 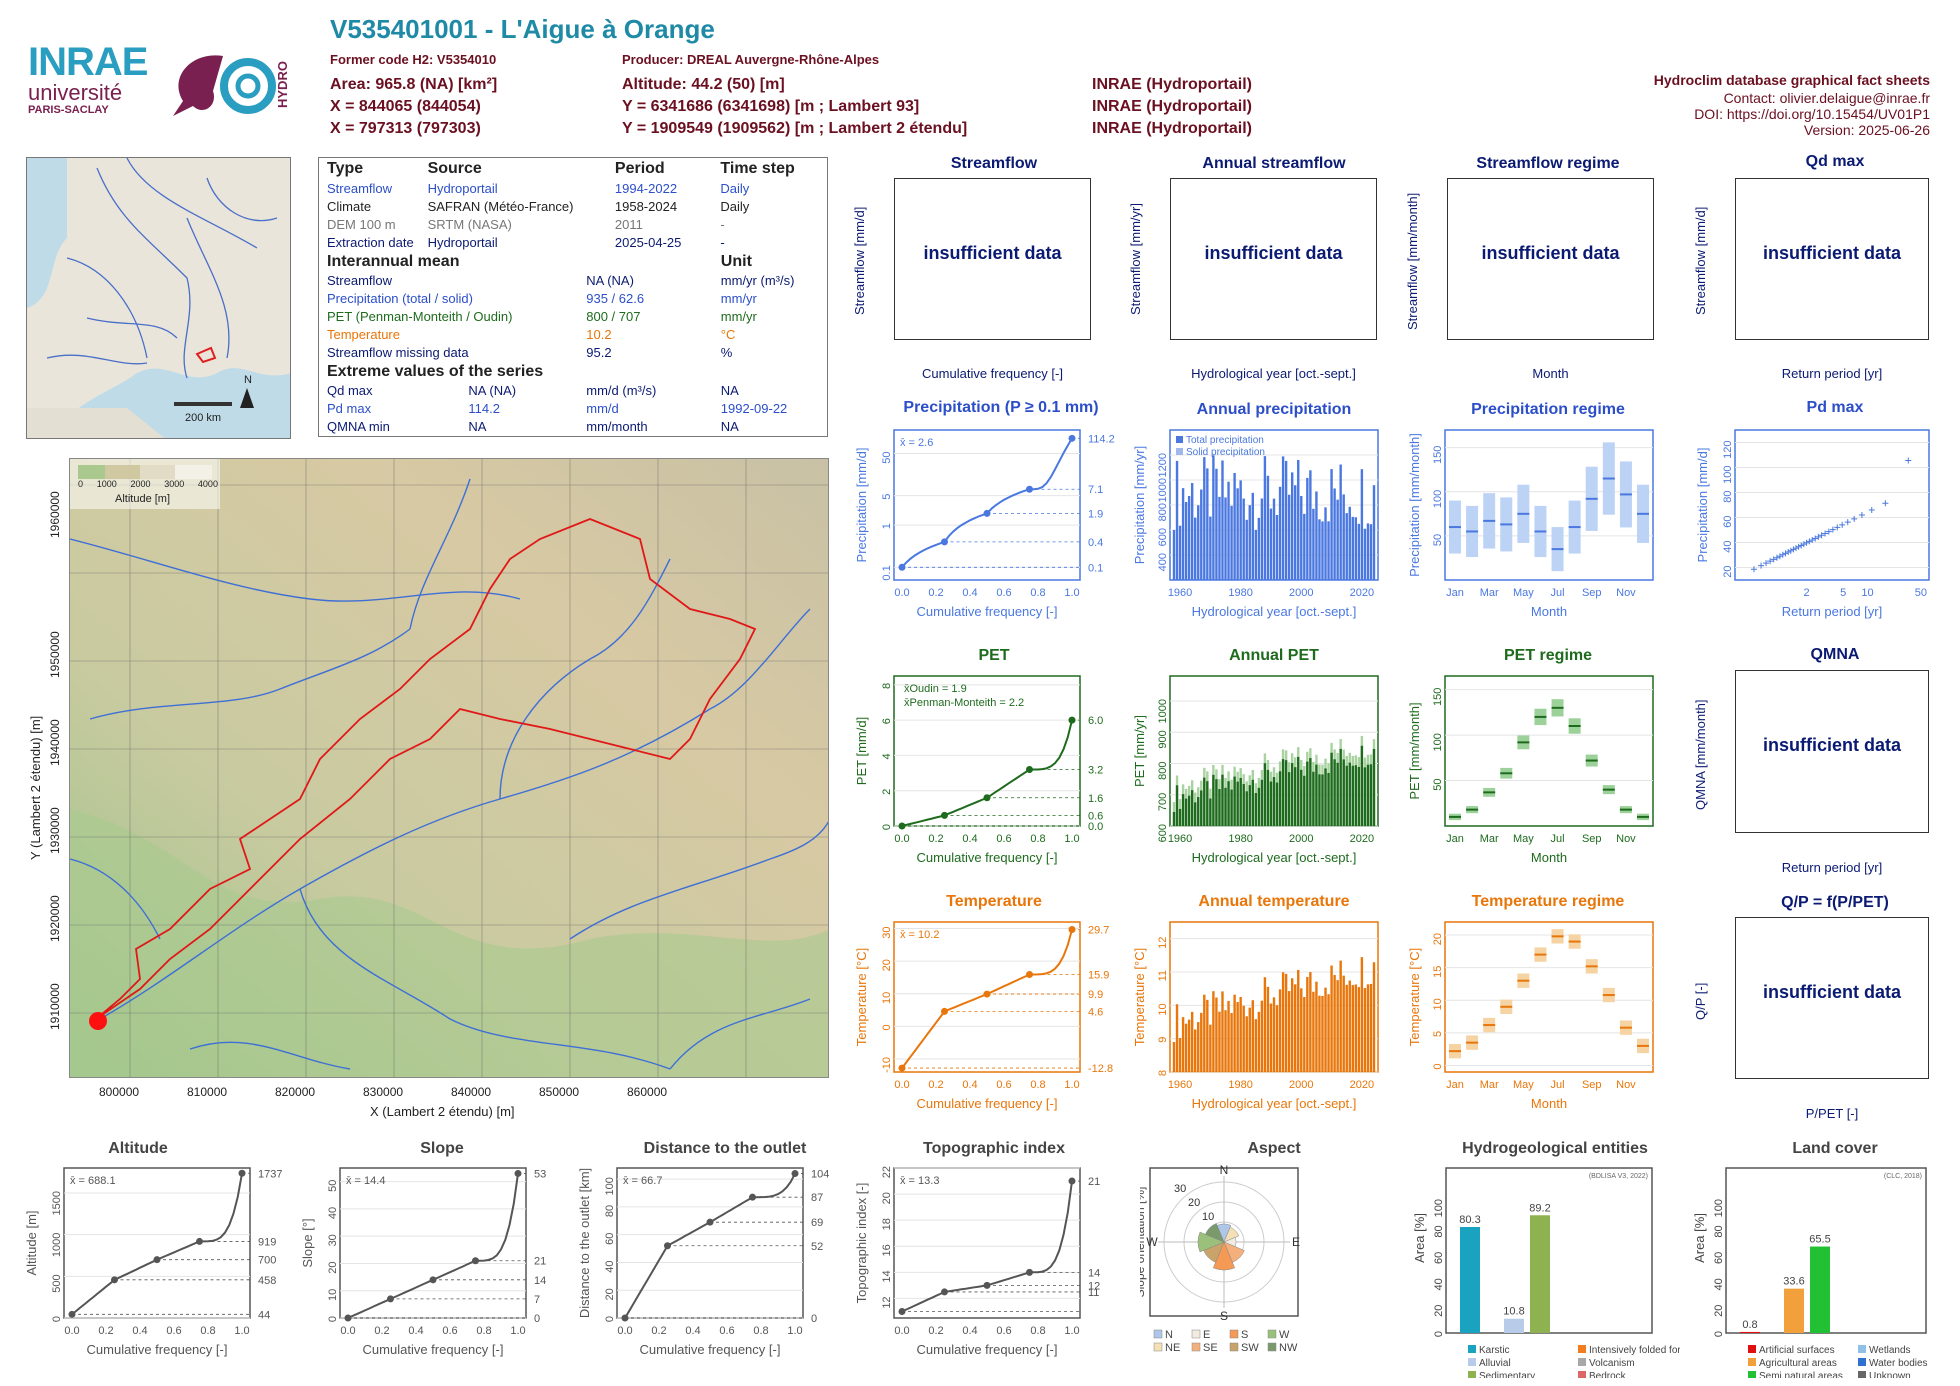 I want to click on x-tick-label: 1980, so click(x=1240, y=593).